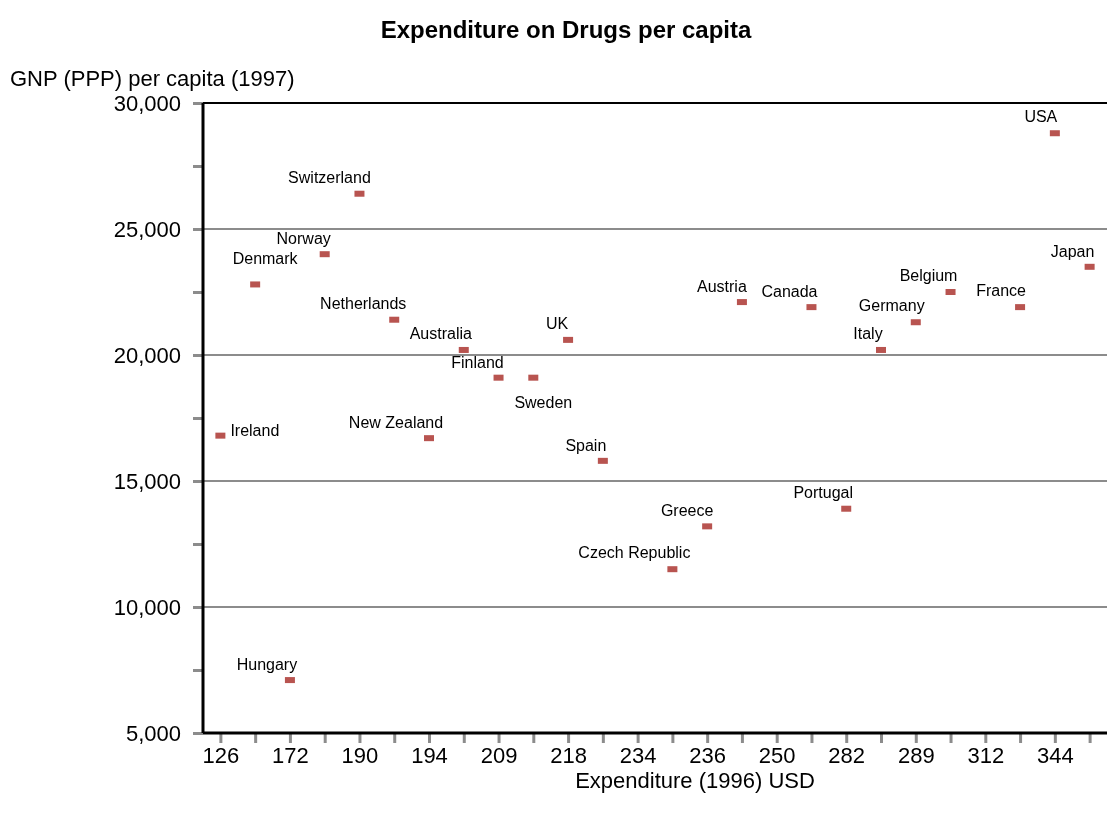 The width and height of the screenshot is (1107, 816). Describe the element at coordinates (429, 755) in the screenshot. I see `x-tick-label: 194` at that location.